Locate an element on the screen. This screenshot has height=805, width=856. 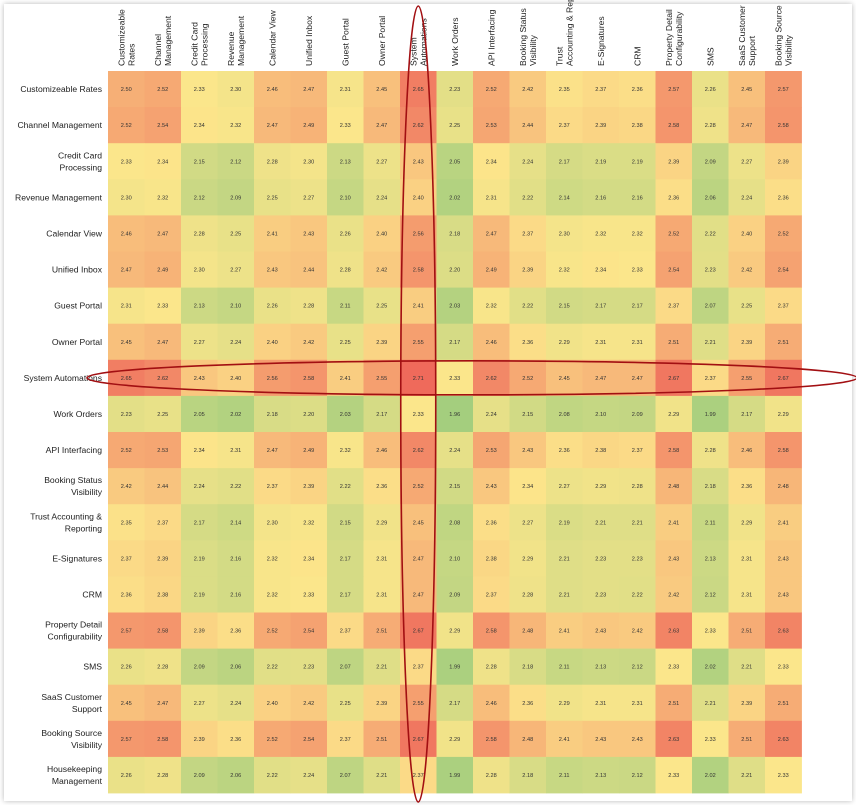
row-label: Reporting is located at coordinates (83, 528).